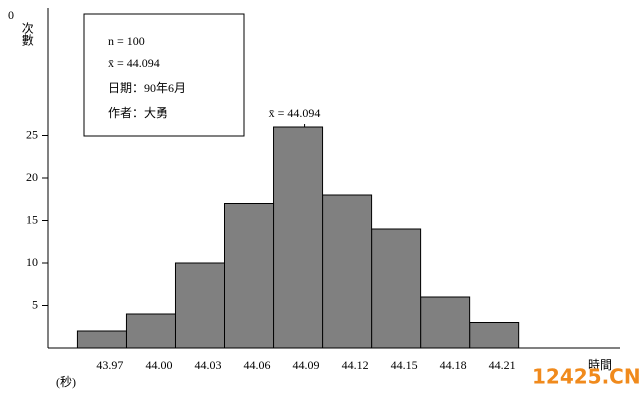 This screenshot has height=400, width=640. I want to click on info-line: 日期：90年6月, so click(147, 88).